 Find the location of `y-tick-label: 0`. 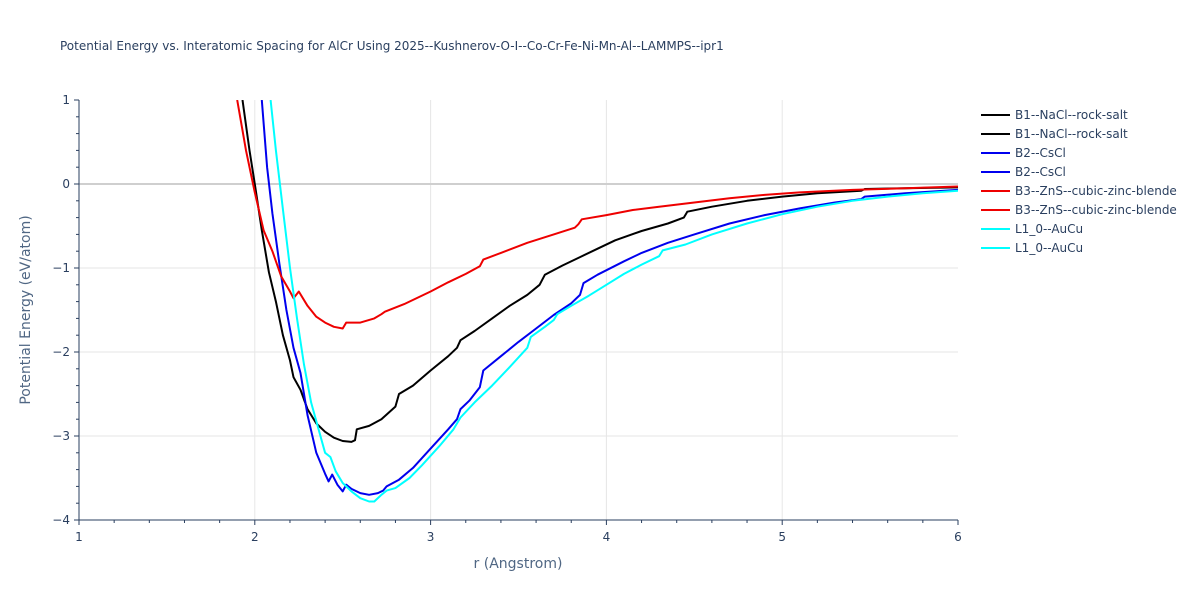

y-tick-label: 0 is located at coordinates (66, 184).